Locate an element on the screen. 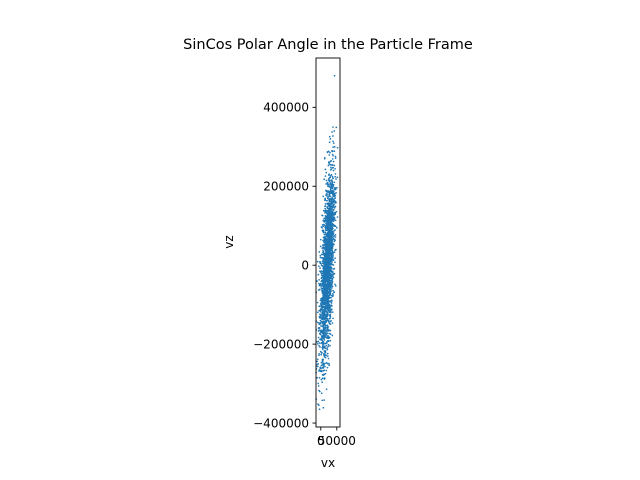 This screenshot has width=640, height=480. chart-title: SinCos Polar Angle in the Particle Frame is located at coordinates (328, 45).